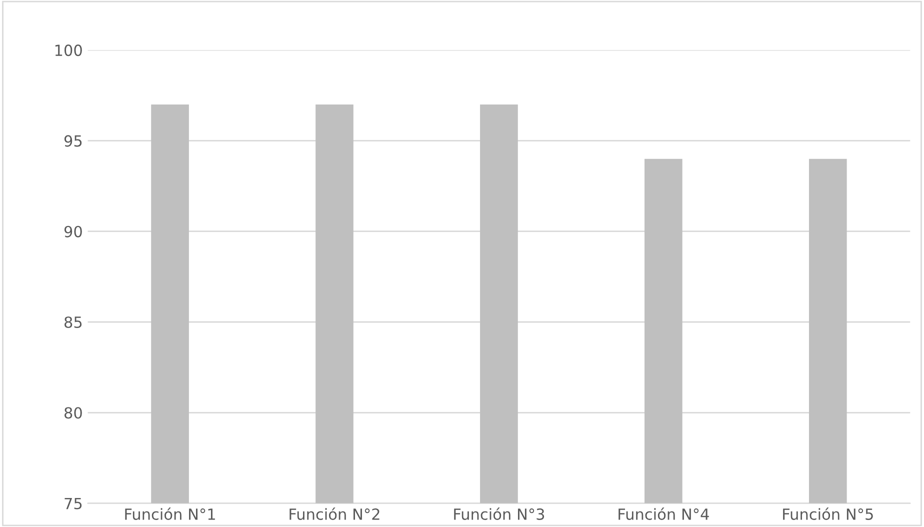 This screenshot has width=924, height=527. Describe the element at coordinates (170, 514) in the screenshot. I see `x-tick-label: Función N°1` at that location.